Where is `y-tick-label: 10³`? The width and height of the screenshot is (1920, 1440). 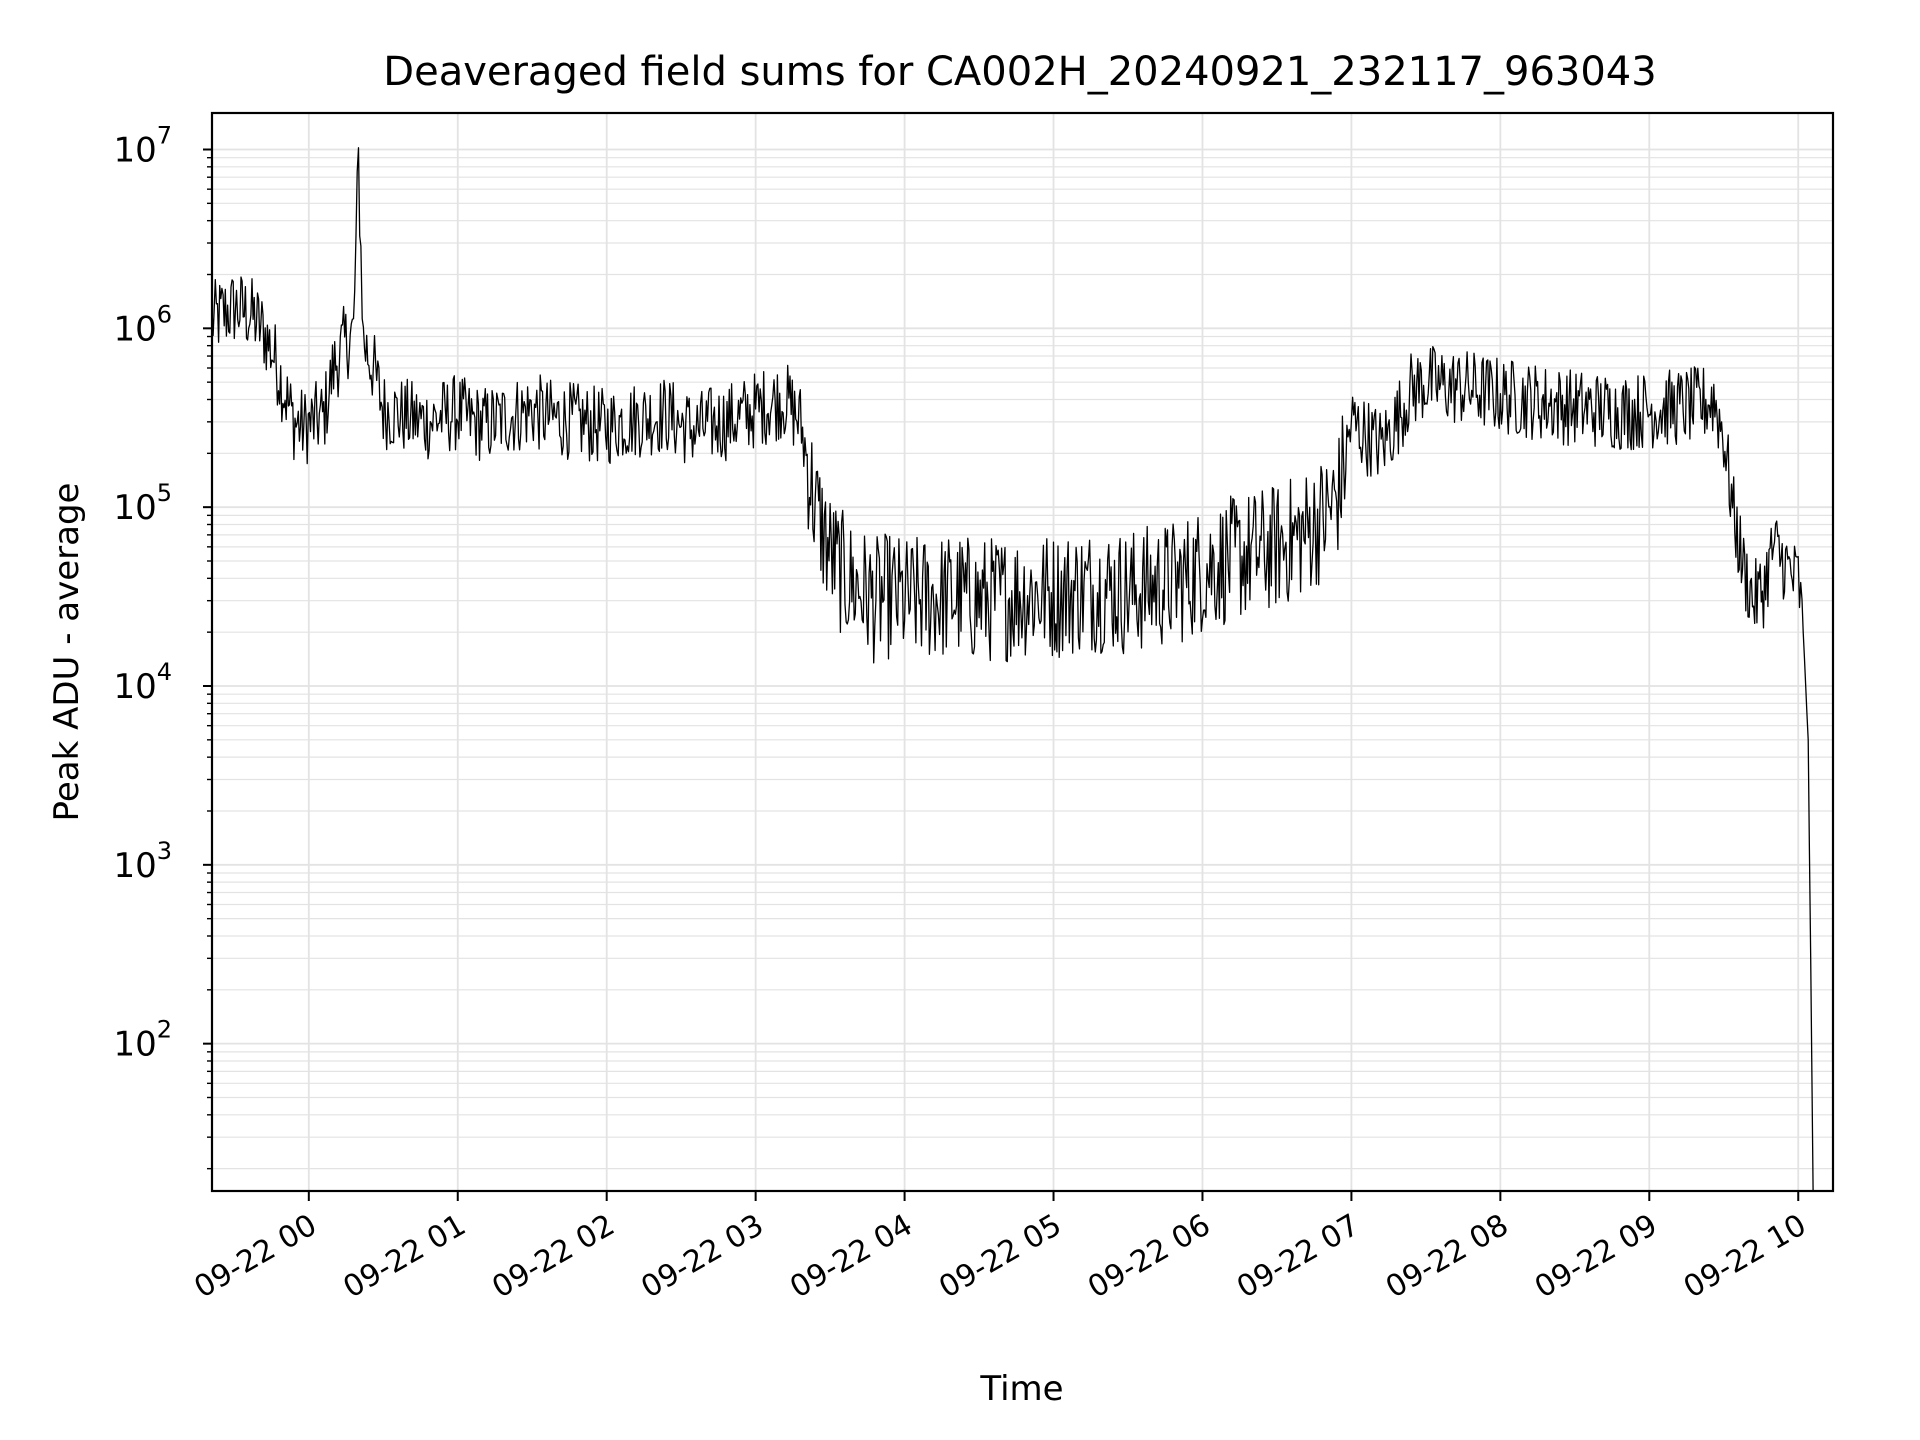
y-tick-label: 10³ is located at coordinates (142, 861).